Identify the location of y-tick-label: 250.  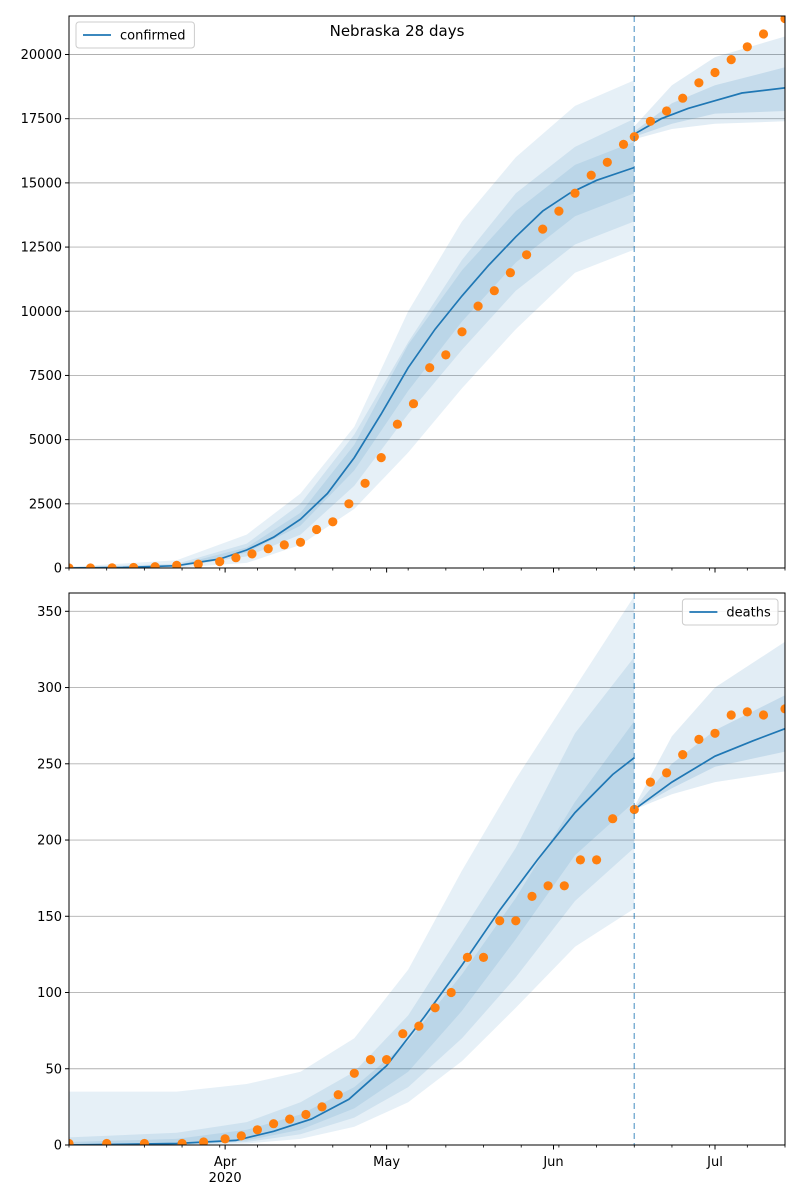
(49, 764).